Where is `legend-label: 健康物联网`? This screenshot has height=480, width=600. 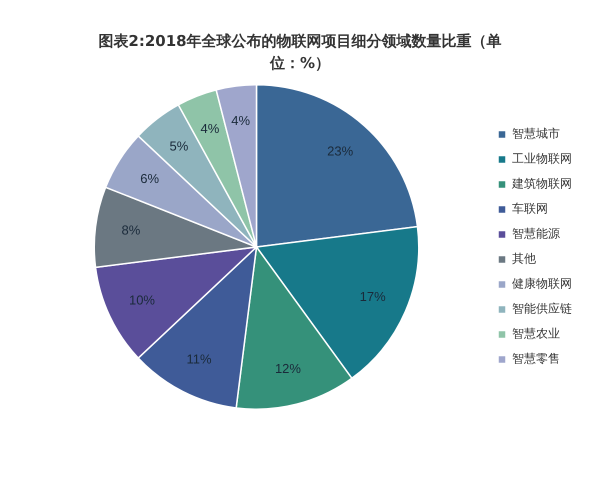 legend-label: 健康物联网 is located at coordinates (542, 283).